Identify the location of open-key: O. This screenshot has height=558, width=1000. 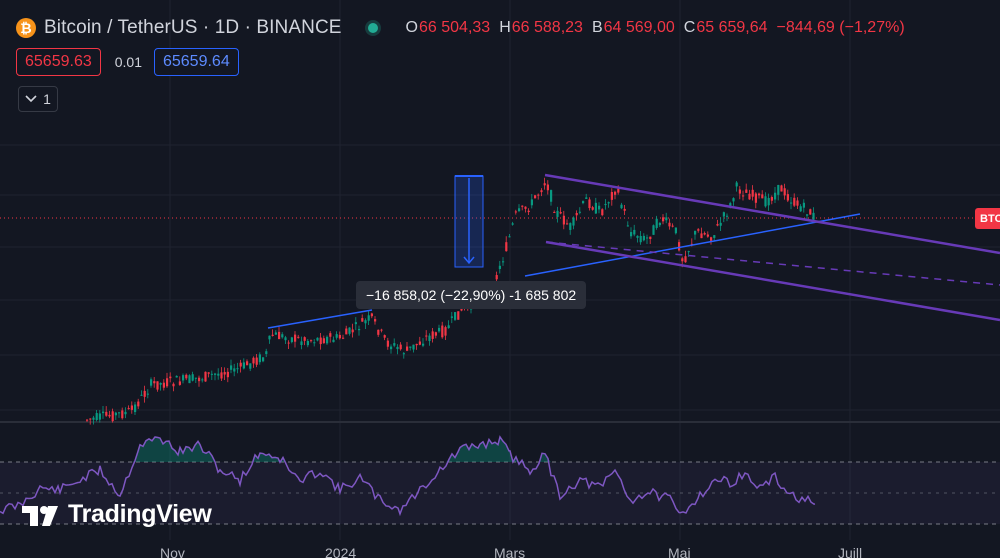
(411, 27).